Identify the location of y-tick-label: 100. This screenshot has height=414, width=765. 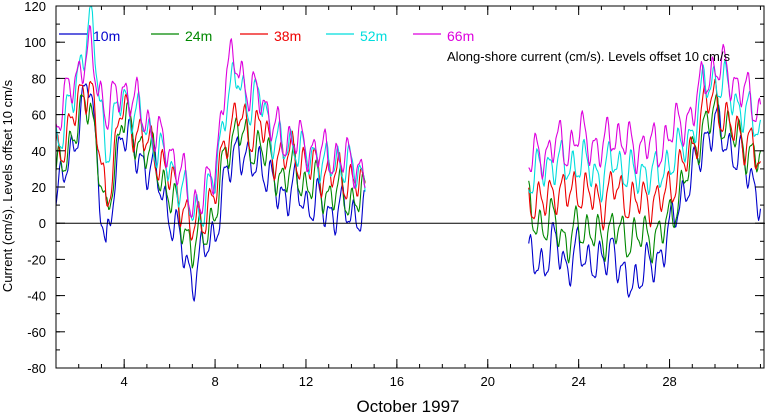
(35, 42).